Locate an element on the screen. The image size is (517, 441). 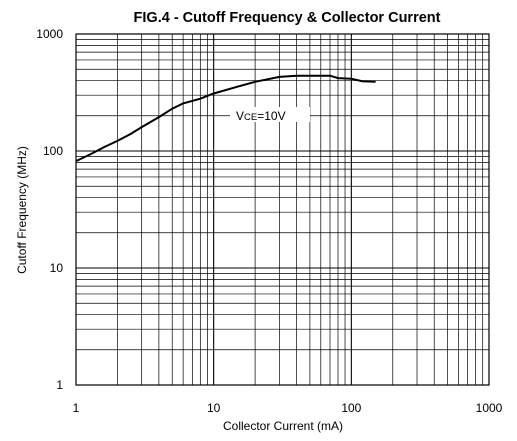
x-tick-label: 1000 is located at coordinates (489, 408).